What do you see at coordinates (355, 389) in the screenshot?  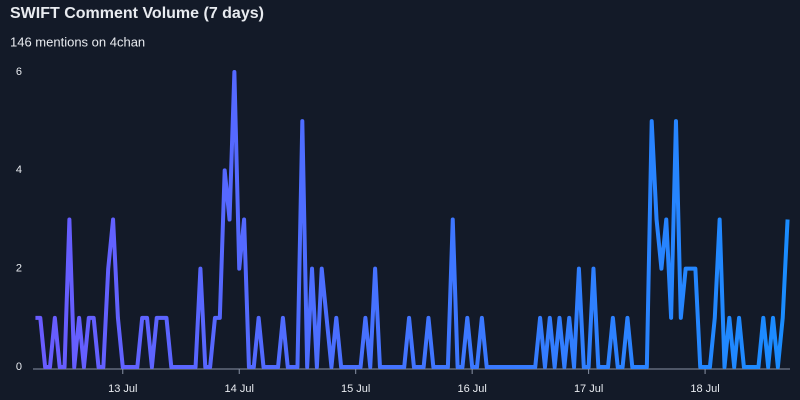 I see `x-tick-label: 15 Jul` at bounding box center [355, 389].